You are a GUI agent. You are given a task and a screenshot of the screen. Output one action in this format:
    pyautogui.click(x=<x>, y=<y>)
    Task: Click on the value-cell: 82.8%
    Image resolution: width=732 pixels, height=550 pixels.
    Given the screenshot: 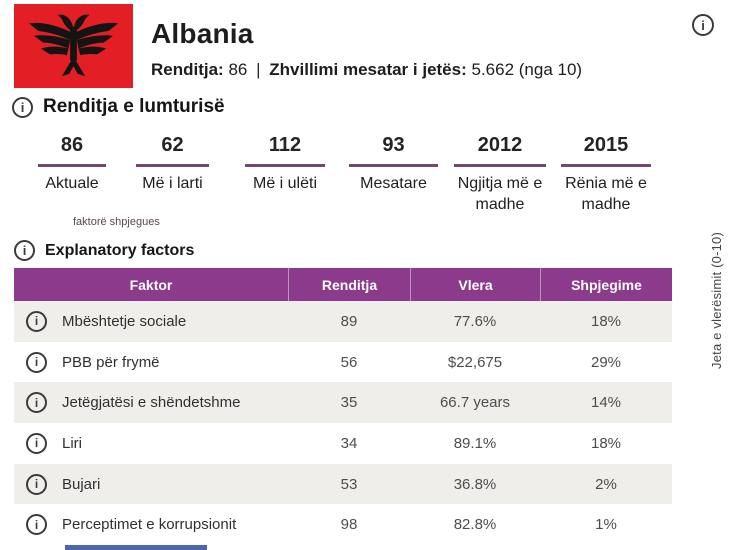 What is the action you would take?
    pyautogui.click(x=475, y=525)
    